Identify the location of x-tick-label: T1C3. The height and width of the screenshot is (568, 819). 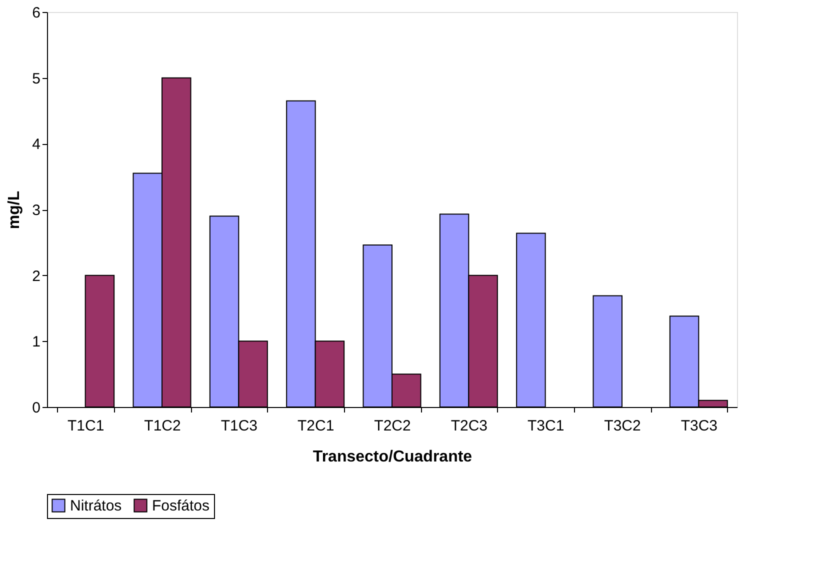
(239, 426).